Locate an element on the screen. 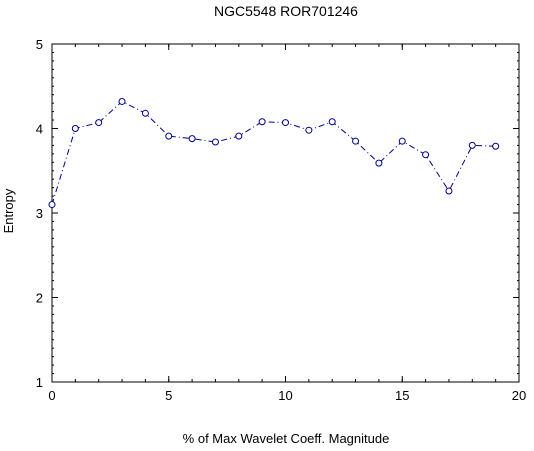 This screenshot has height=451, width=534. x-tick-label: 20 is located at coordinates (519, 395).